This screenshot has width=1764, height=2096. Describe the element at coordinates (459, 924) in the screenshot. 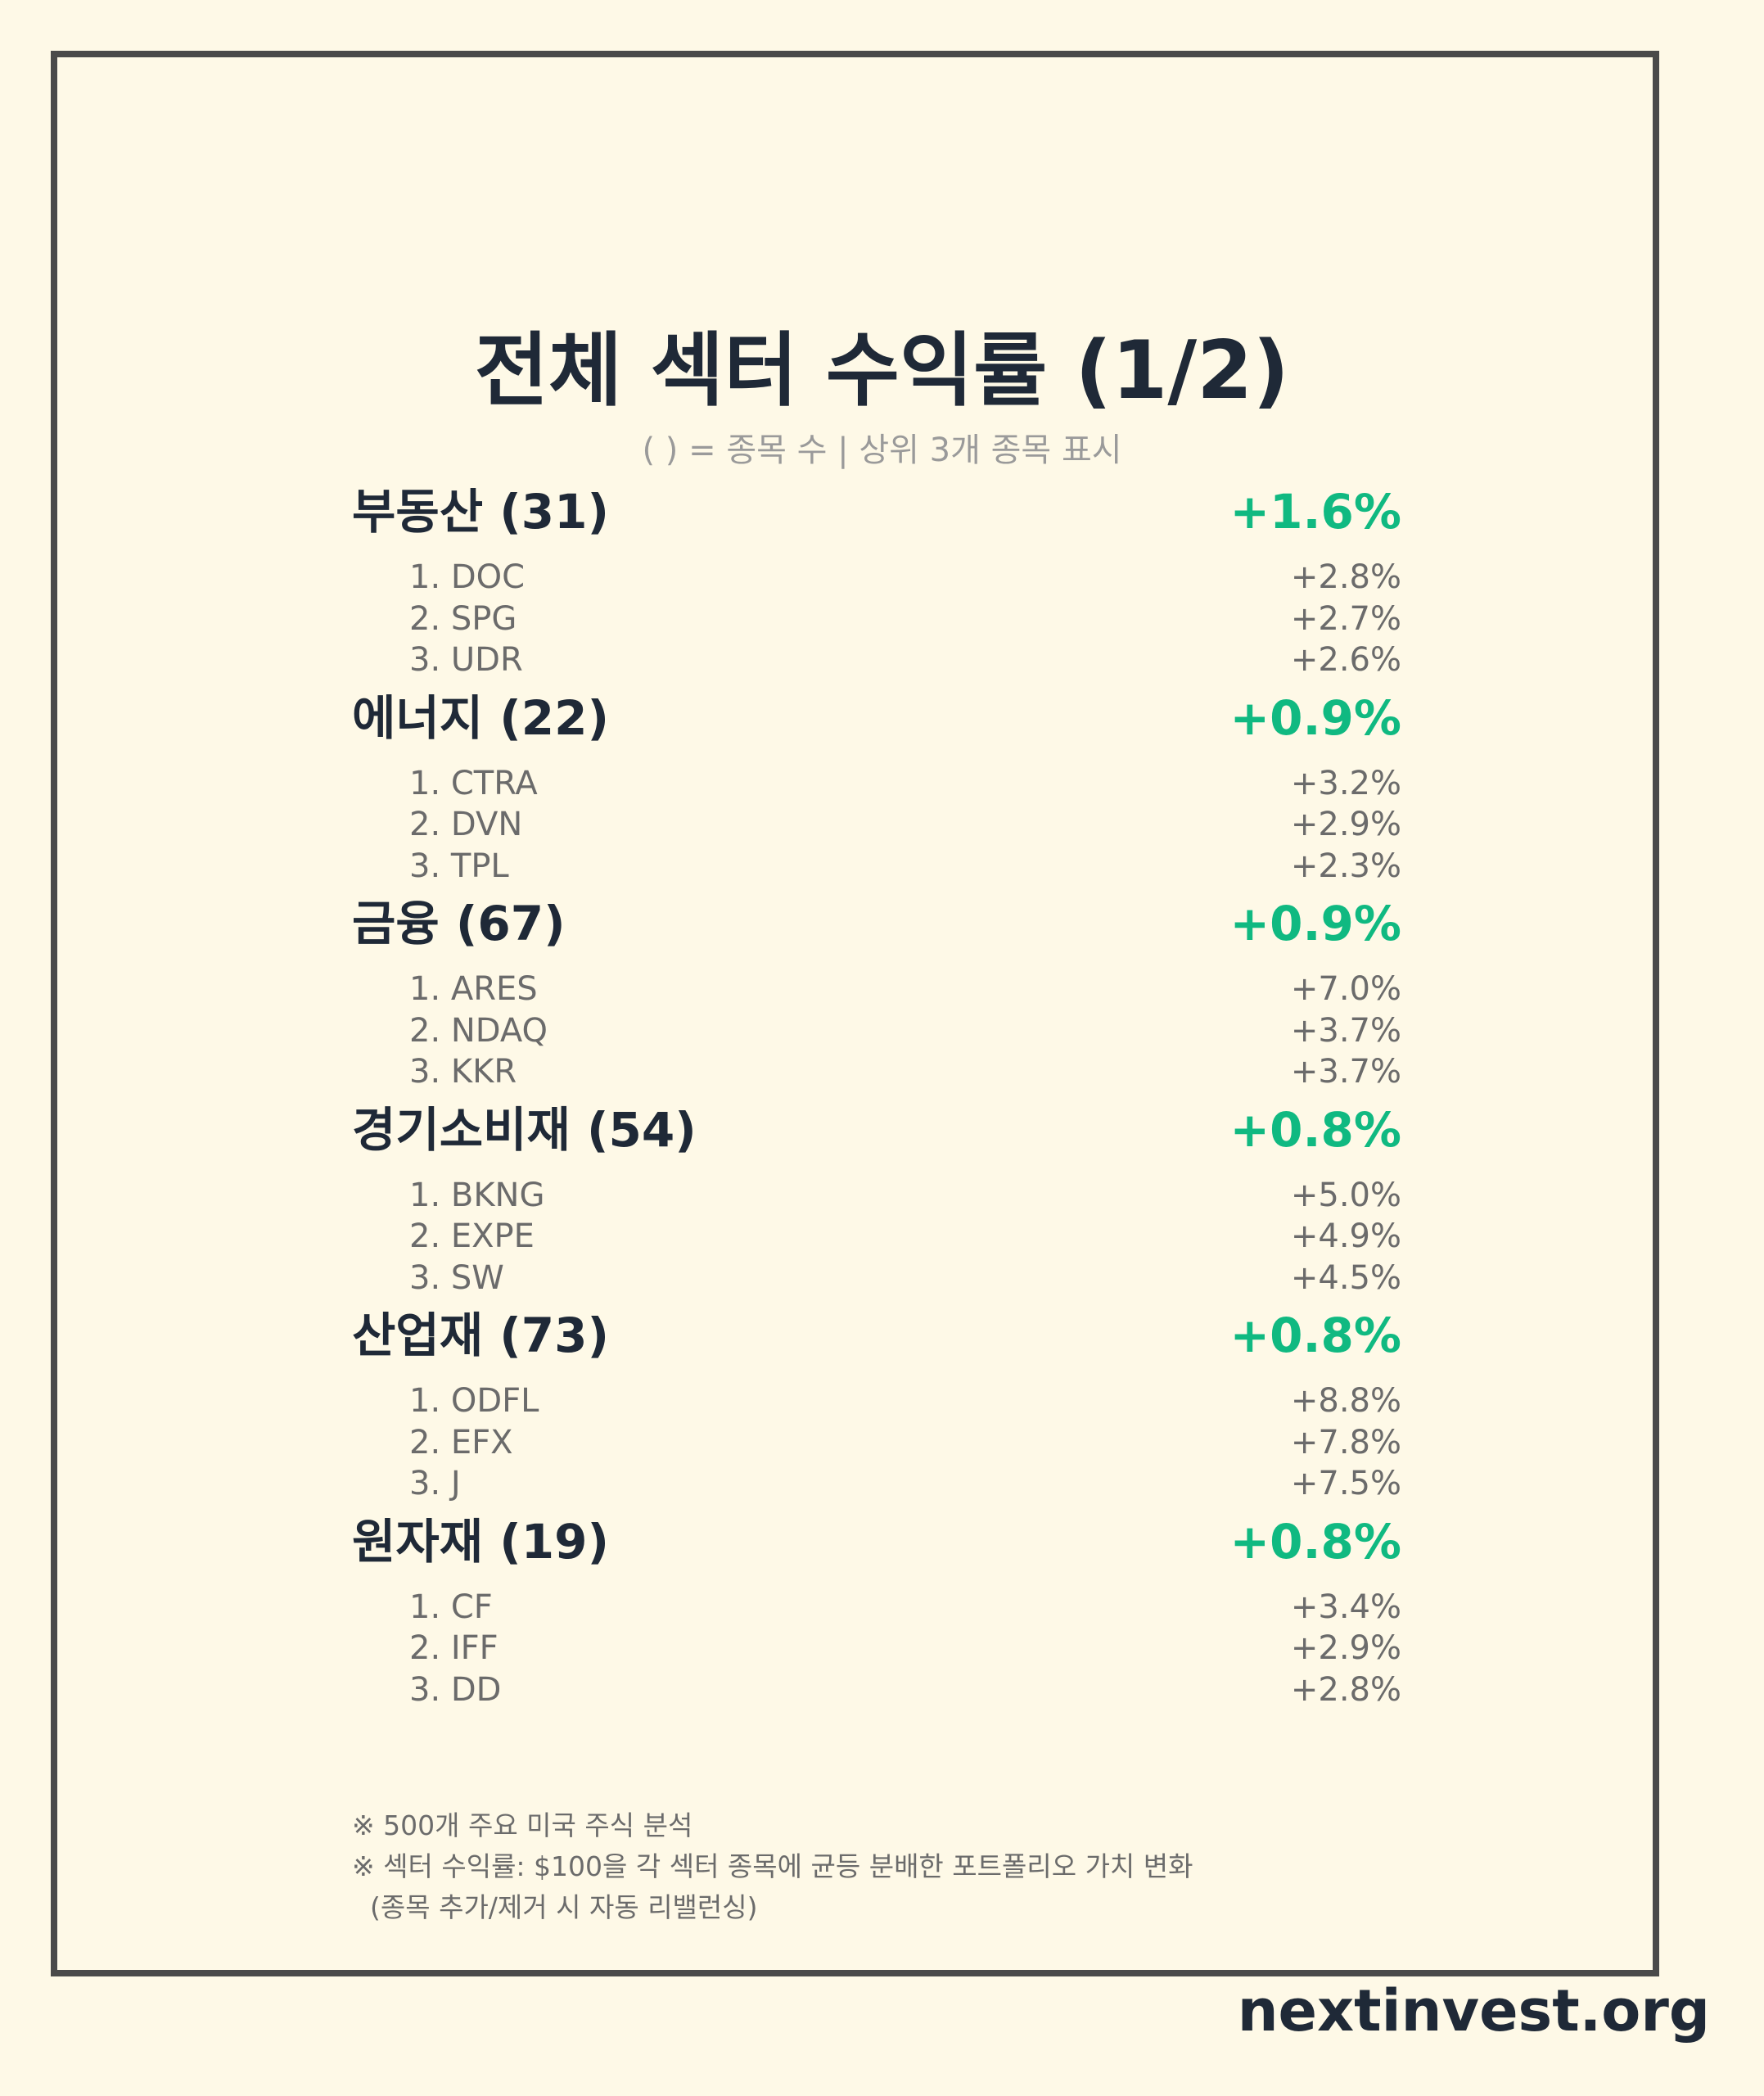

I see `sector-name: 금융 (67)` at that location.